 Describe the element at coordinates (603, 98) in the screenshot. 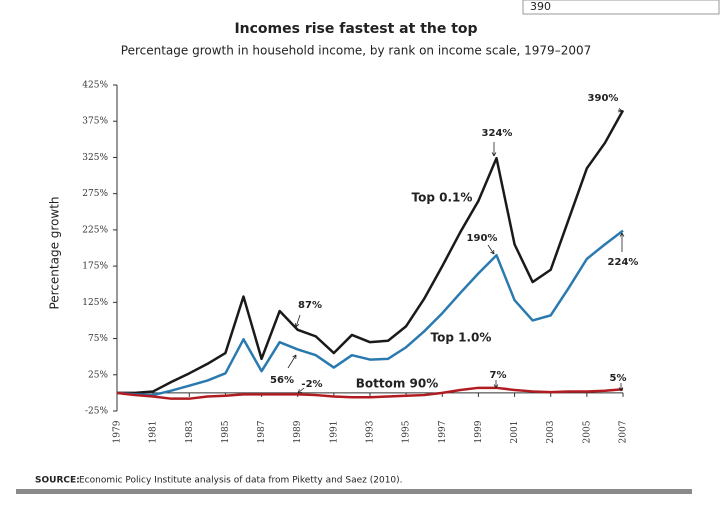

I see `annotation: 390%` at that location.